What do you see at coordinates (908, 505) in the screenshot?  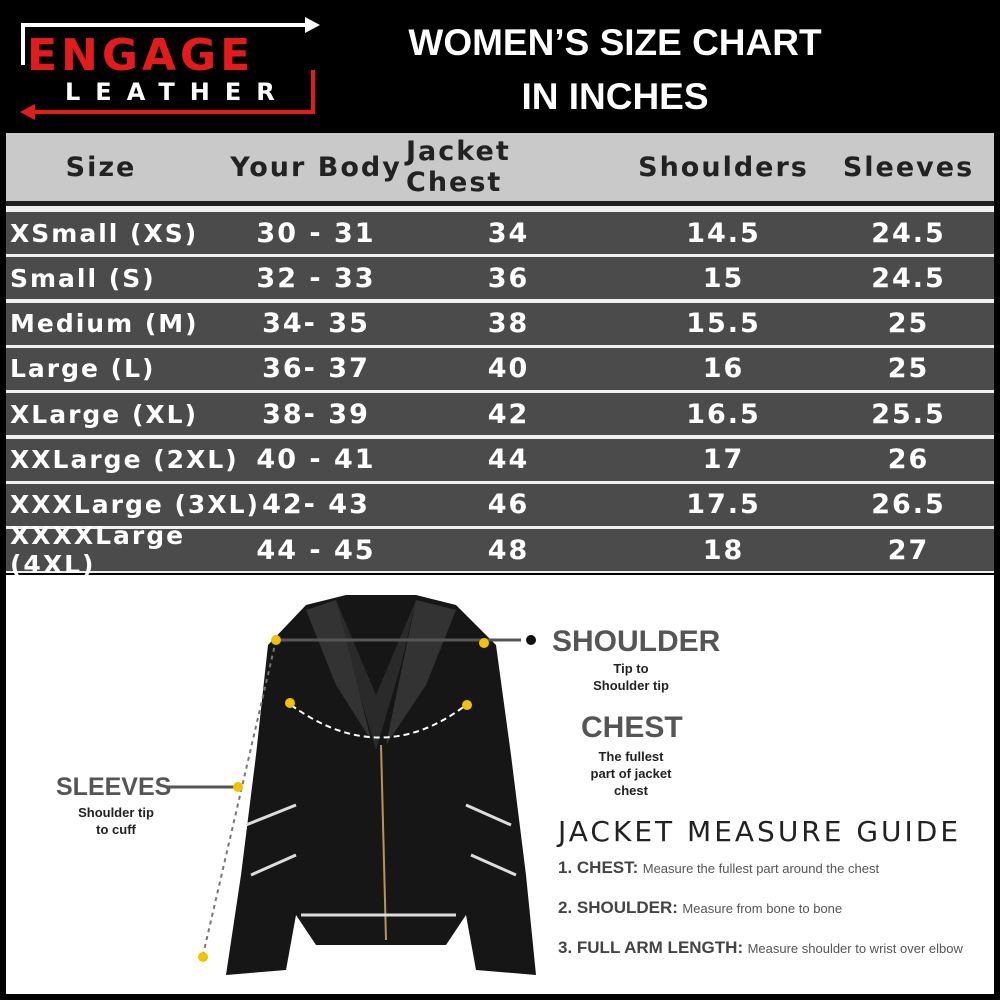 I see `cell-sleeves: 26.5` at bounding box center [908, 505].